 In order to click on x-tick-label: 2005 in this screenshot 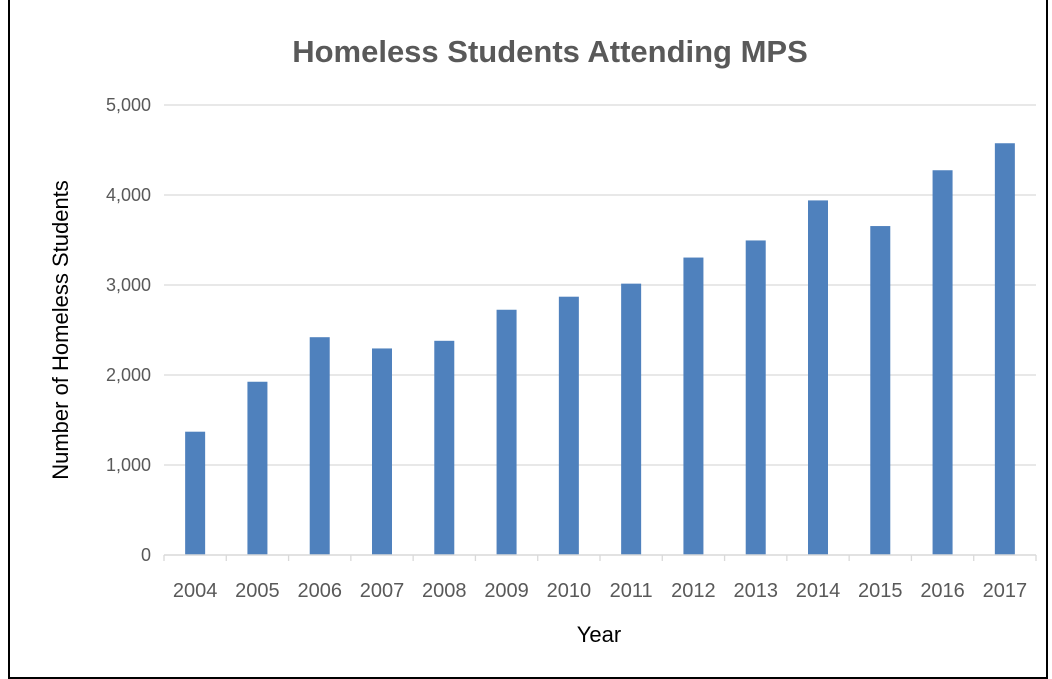, I will do `click(257, 591)`.